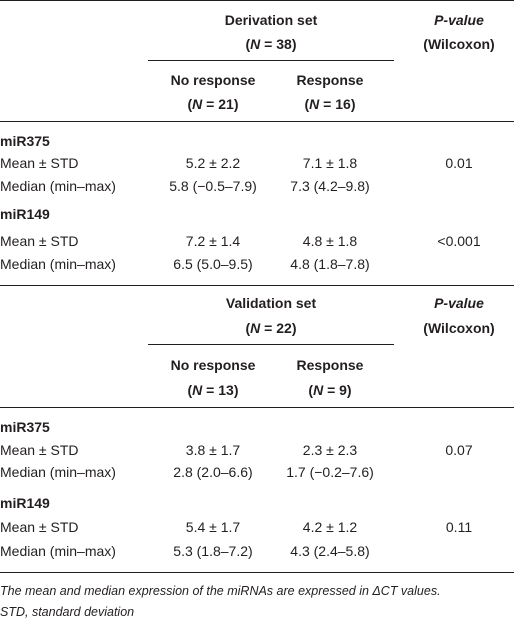 This screenshot has height=624, width=514. Describe the element at coordinates (459, 450) in the screenshot. I see `pvalue-cell: 0.07` at that location.